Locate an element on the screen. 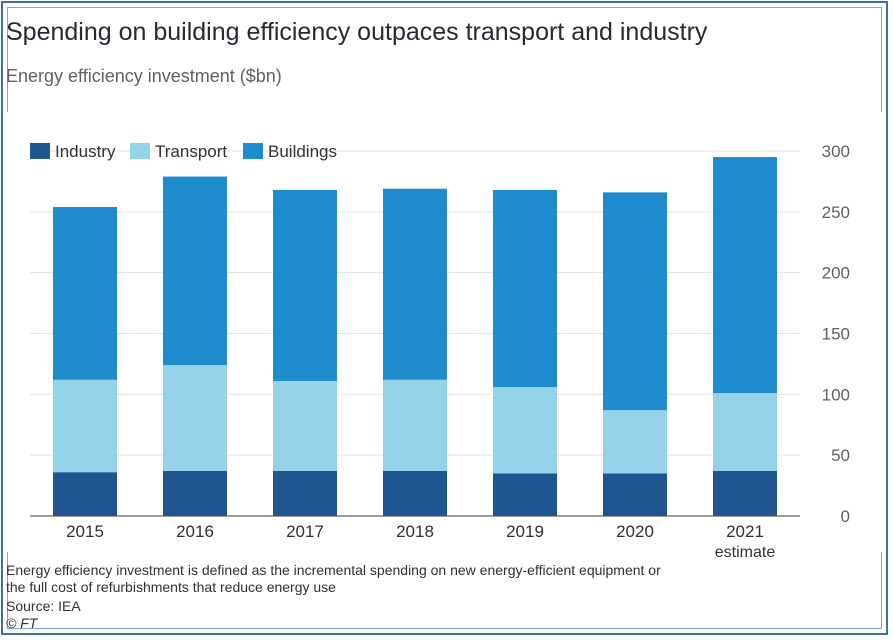 Image resolution: width=893 pixels, height=640 pixels. y-tick-label: 100 is located at coordinates (836, 394).